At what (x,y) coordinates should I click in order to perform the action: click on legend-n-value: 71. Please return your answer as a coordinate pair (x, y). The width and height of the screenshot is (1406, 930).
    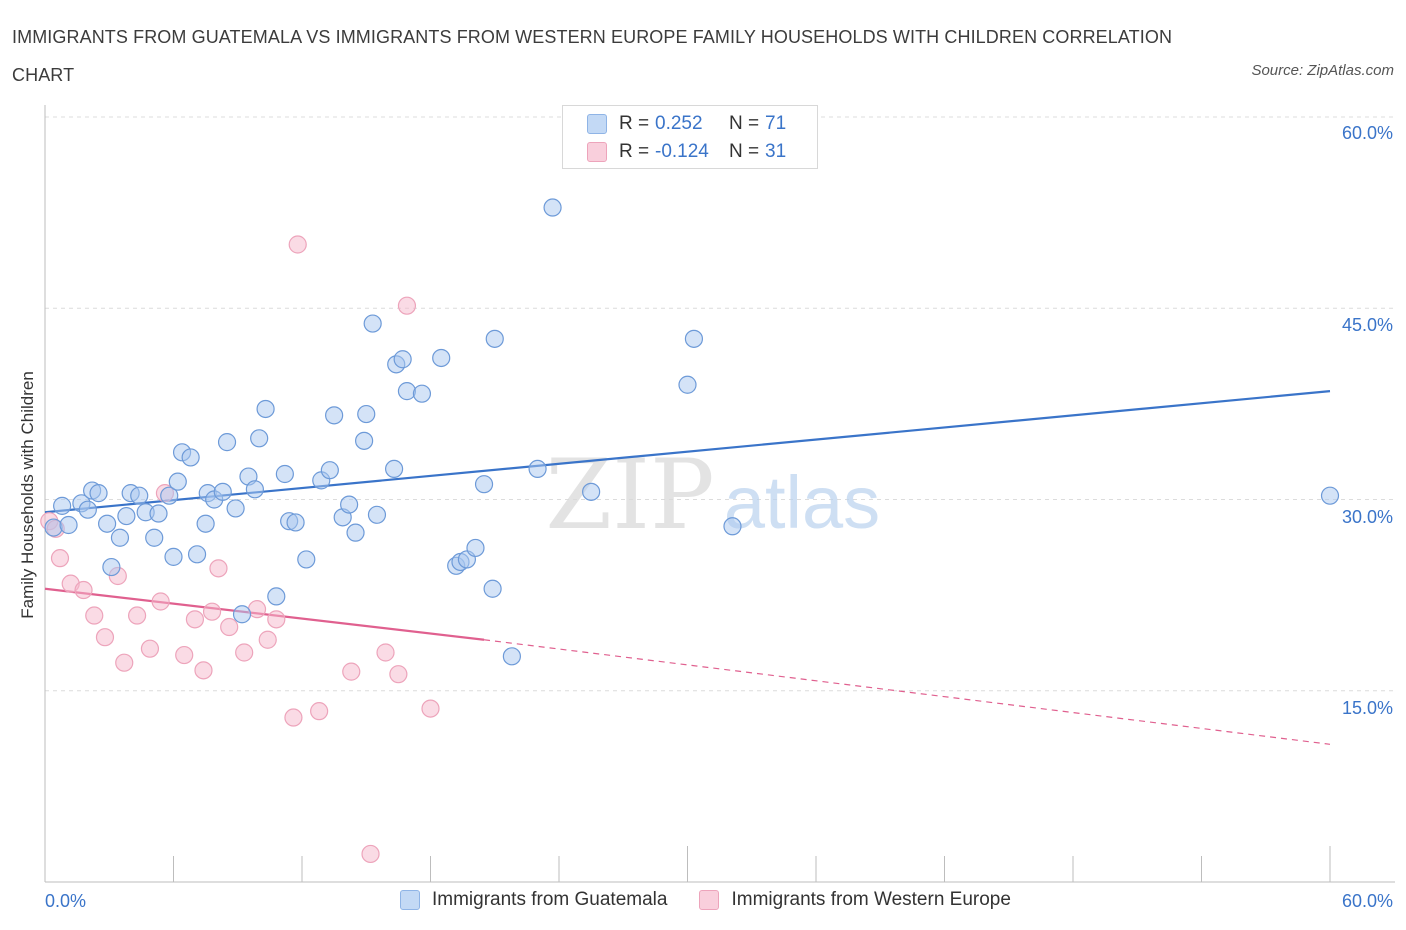
    Looking at the image, I should click on (776, 123).